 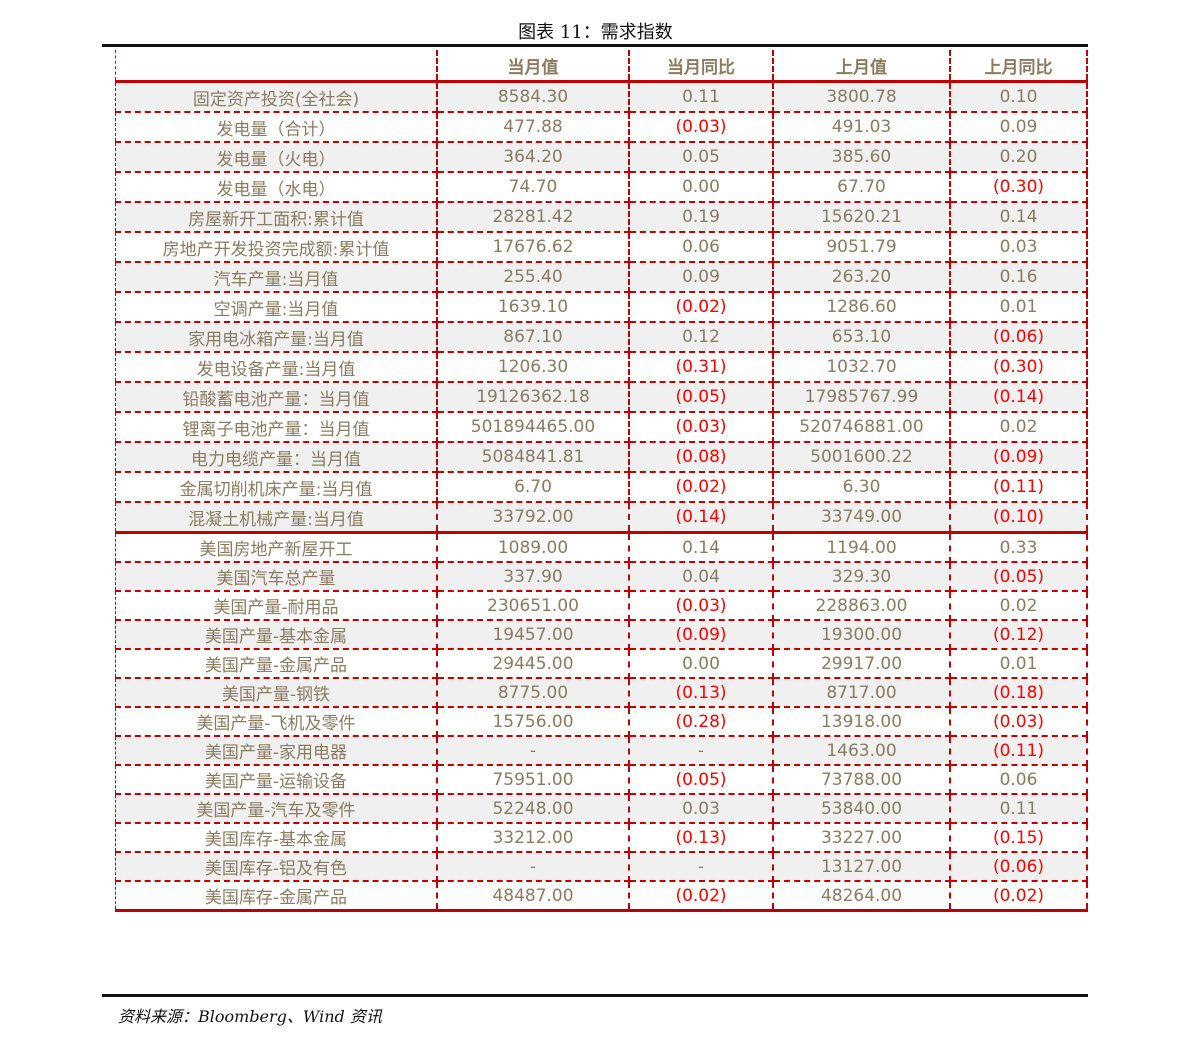 What do you see at coordinates (595, 32) in the screenshot?
I see `figure-title: 图表 11：需求指数` at bounding box center [595, 32].